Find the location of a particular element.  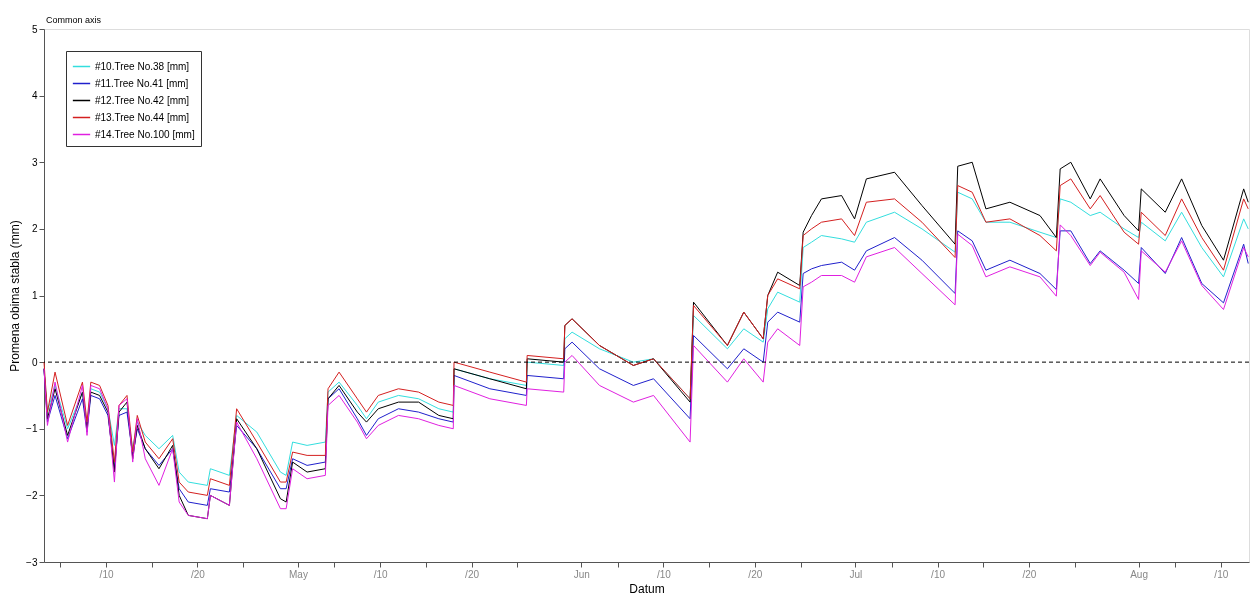

y-tick-label: 3 is located at coordinates (34, 162).